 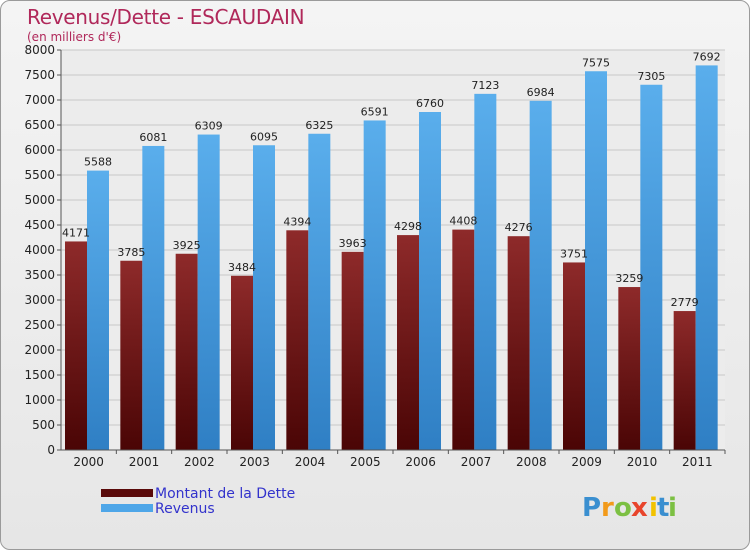 I want to click on x-tick-label: 2003, so click(x=254, y=462).